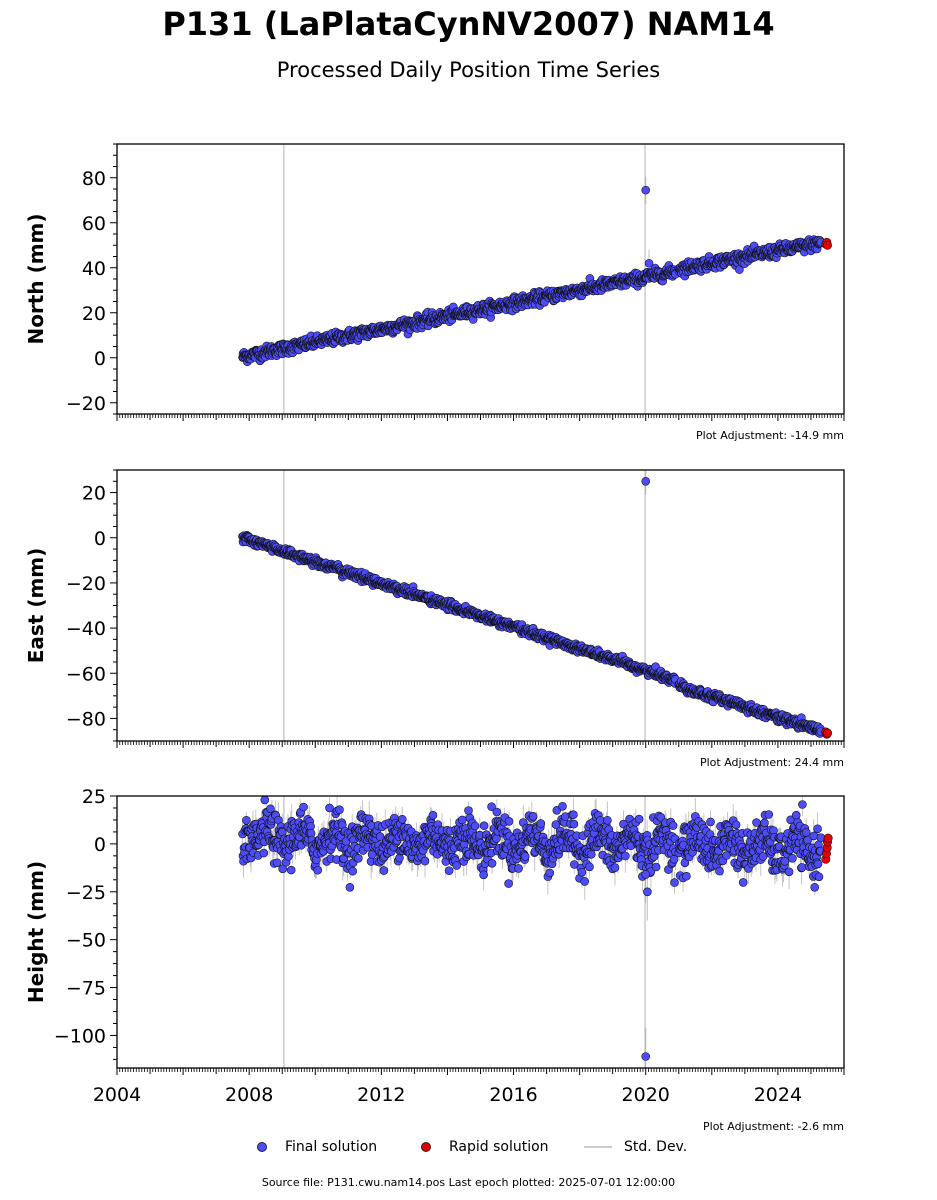 Image resolution: width=937 pixels, height=1200 pixels. Describe the element at coordinates (468, 24) in the screenshot. I see `chart-title: P131 (LaPlataCynNV2007) NAM14` at that location.